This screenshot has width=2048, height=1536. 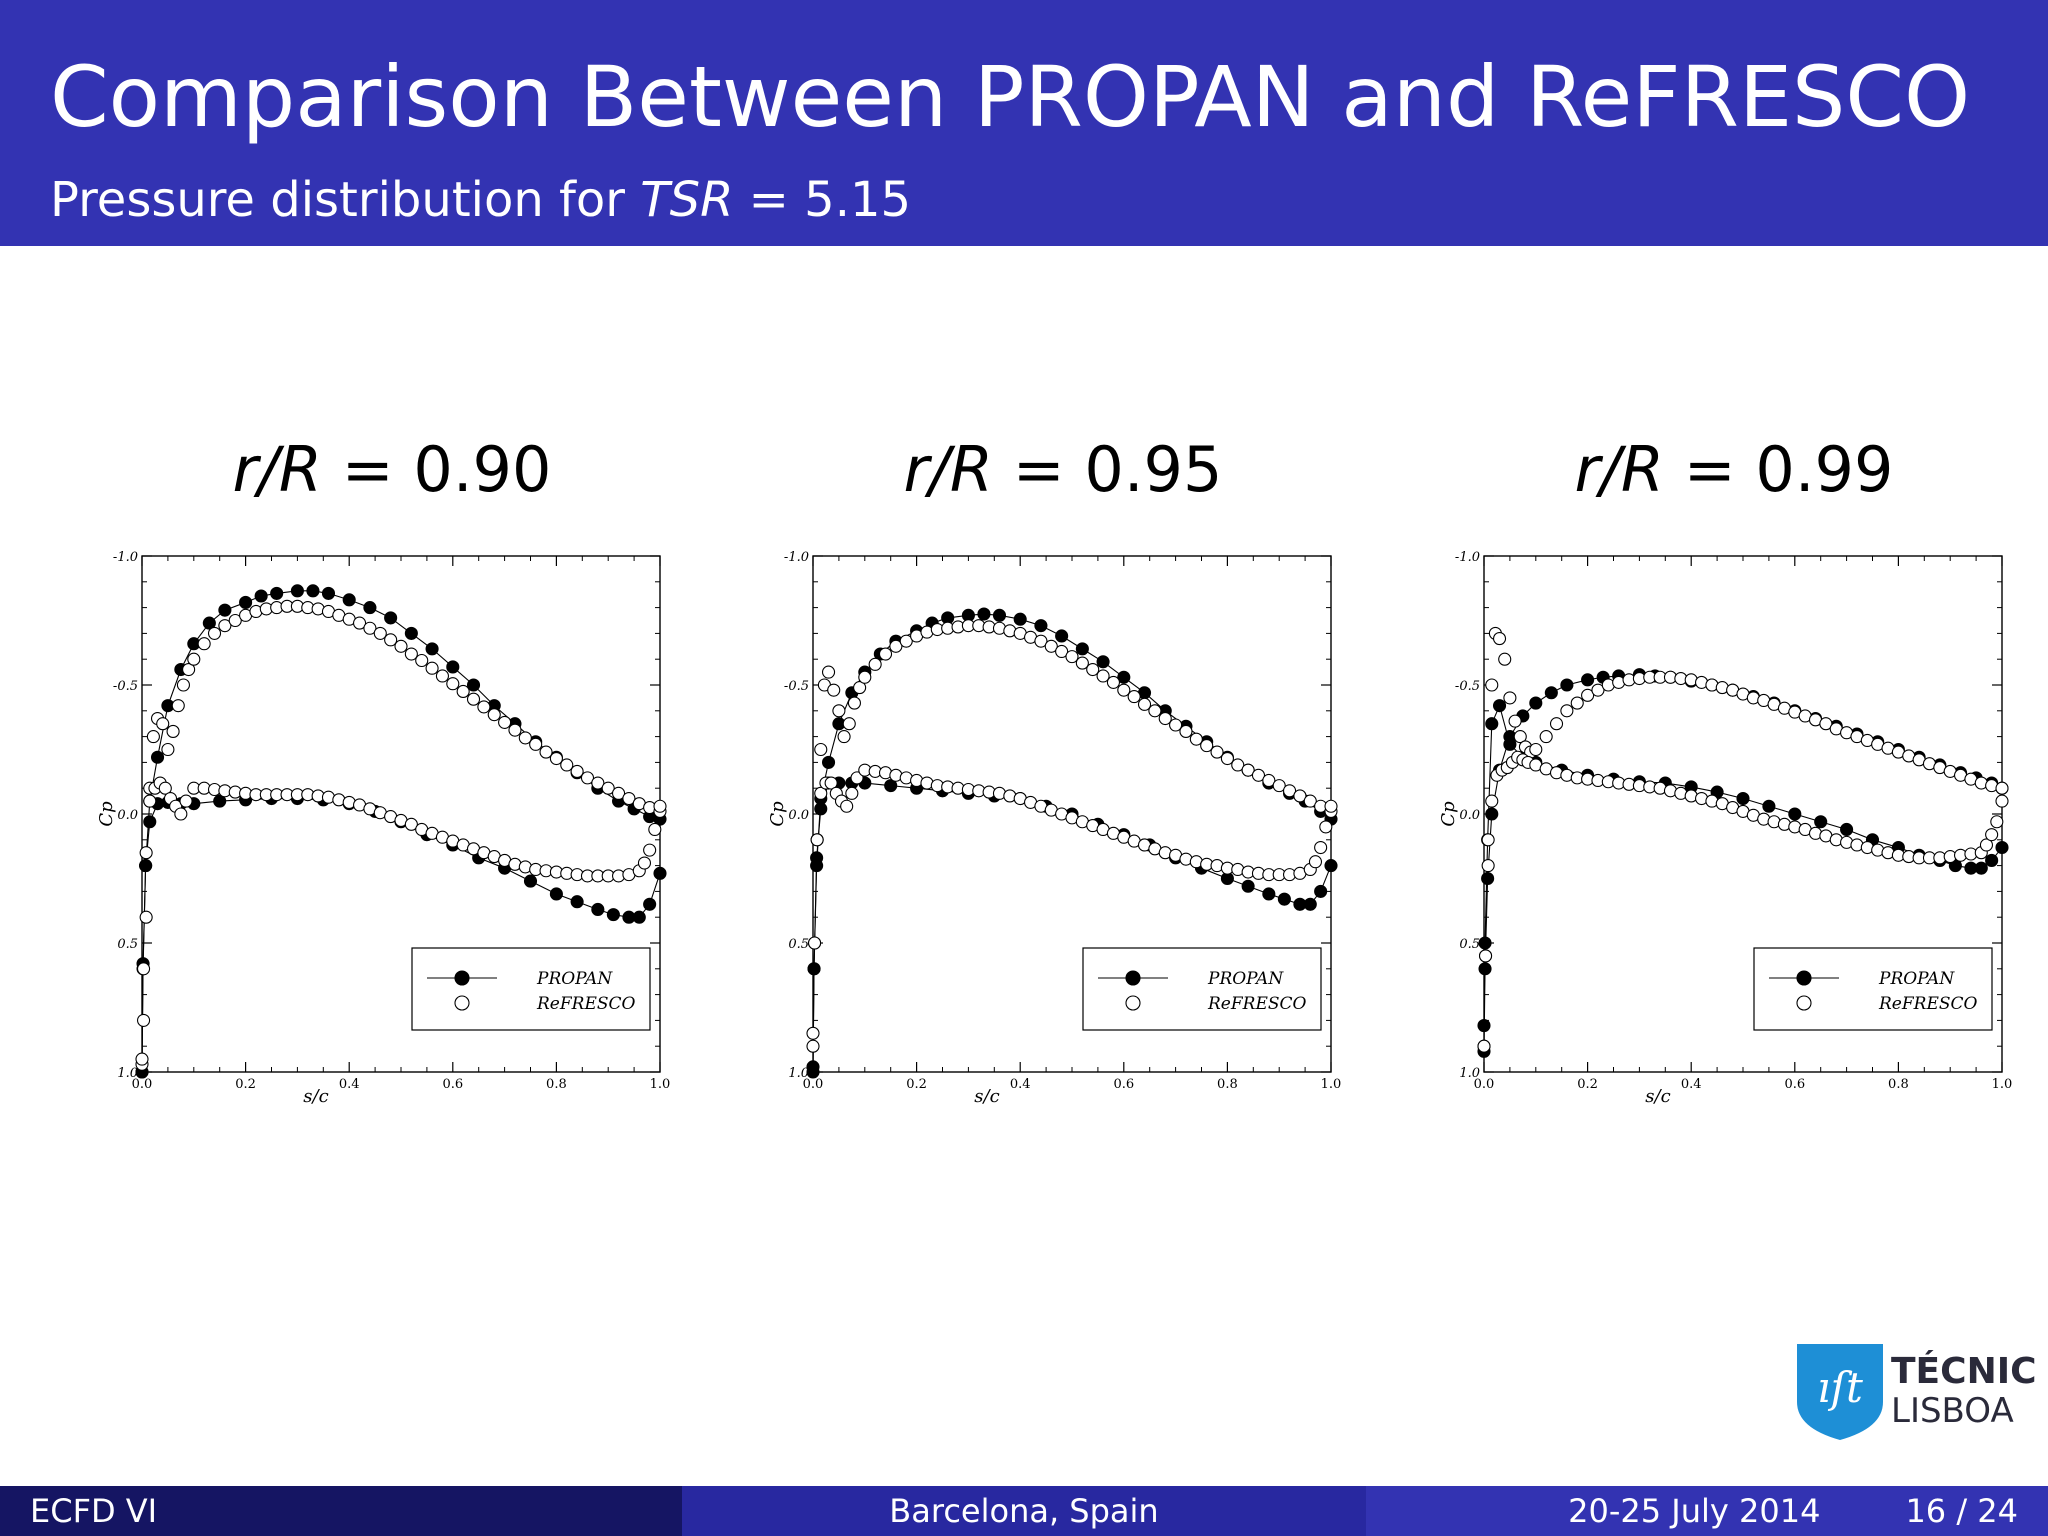 What do you see at coordinates (986, 1096) in the screenshot?
I see `x-axis-label: s/c` at bounding box center [986, 1096].